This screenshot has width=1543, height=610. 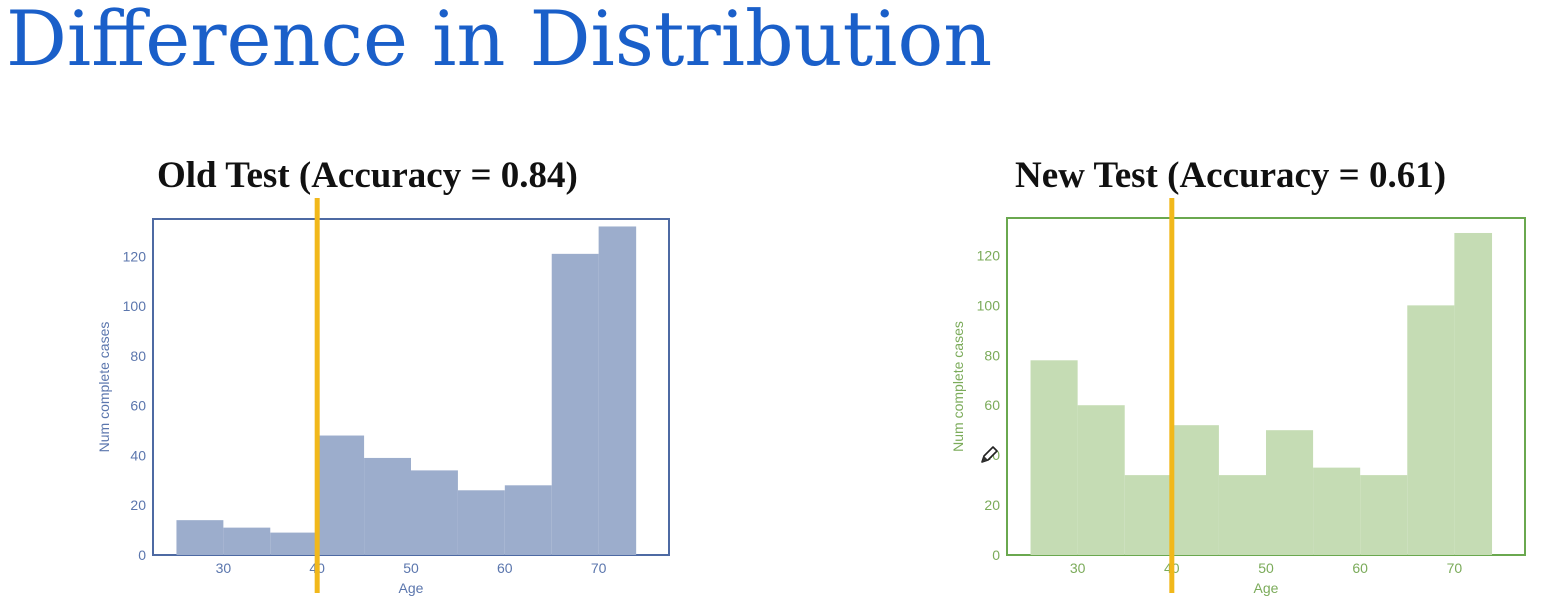 I want to click on y-tick-label: 40, so click(x=138, y=455).